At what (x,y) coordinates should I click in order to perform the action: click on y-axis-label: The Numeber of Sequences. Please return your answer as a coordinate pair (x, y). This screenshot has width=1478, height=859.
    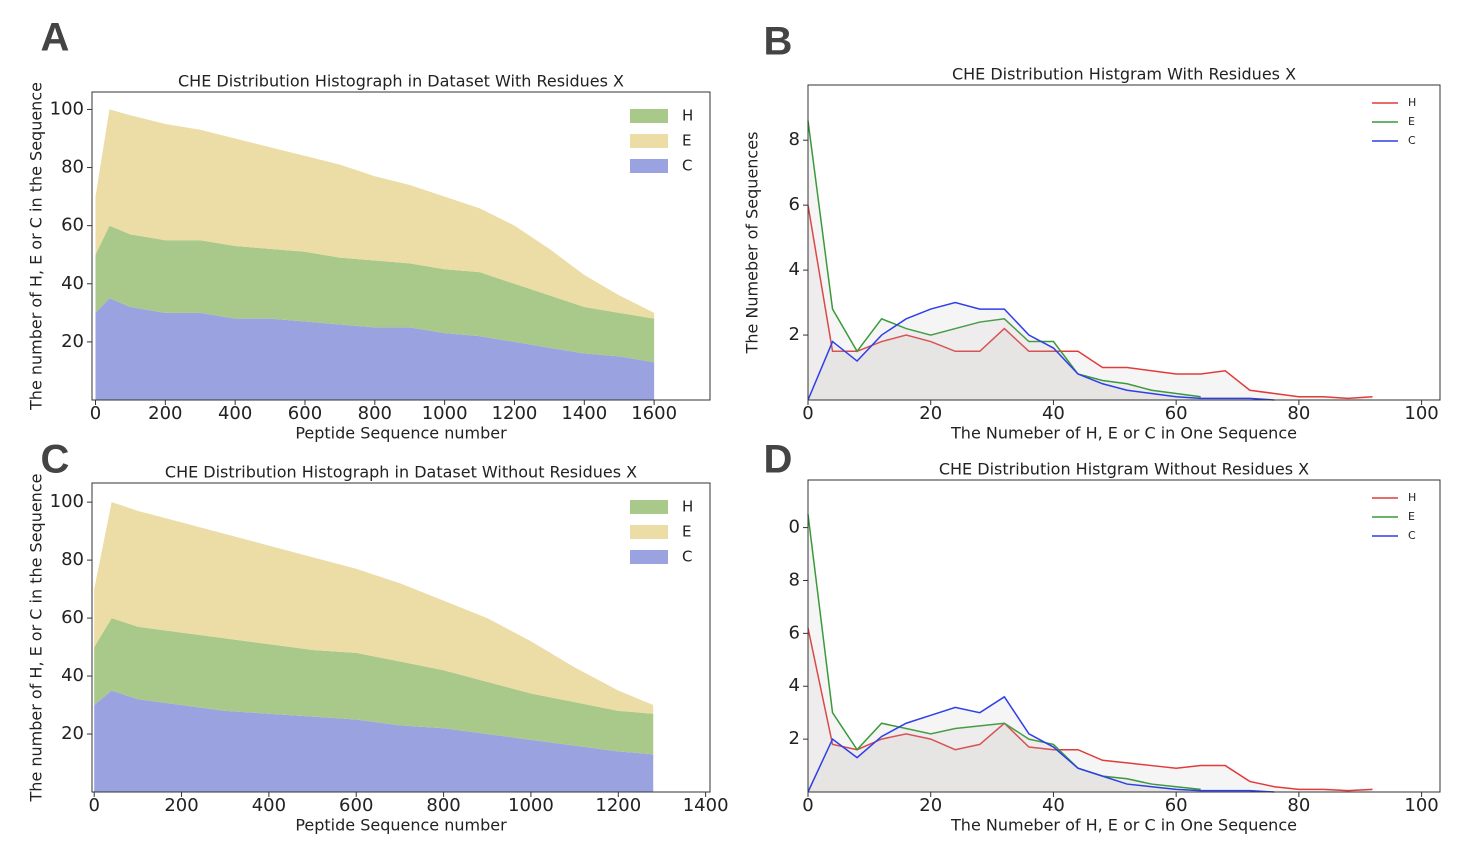
    Looking at the image, I should click on (752, 243).